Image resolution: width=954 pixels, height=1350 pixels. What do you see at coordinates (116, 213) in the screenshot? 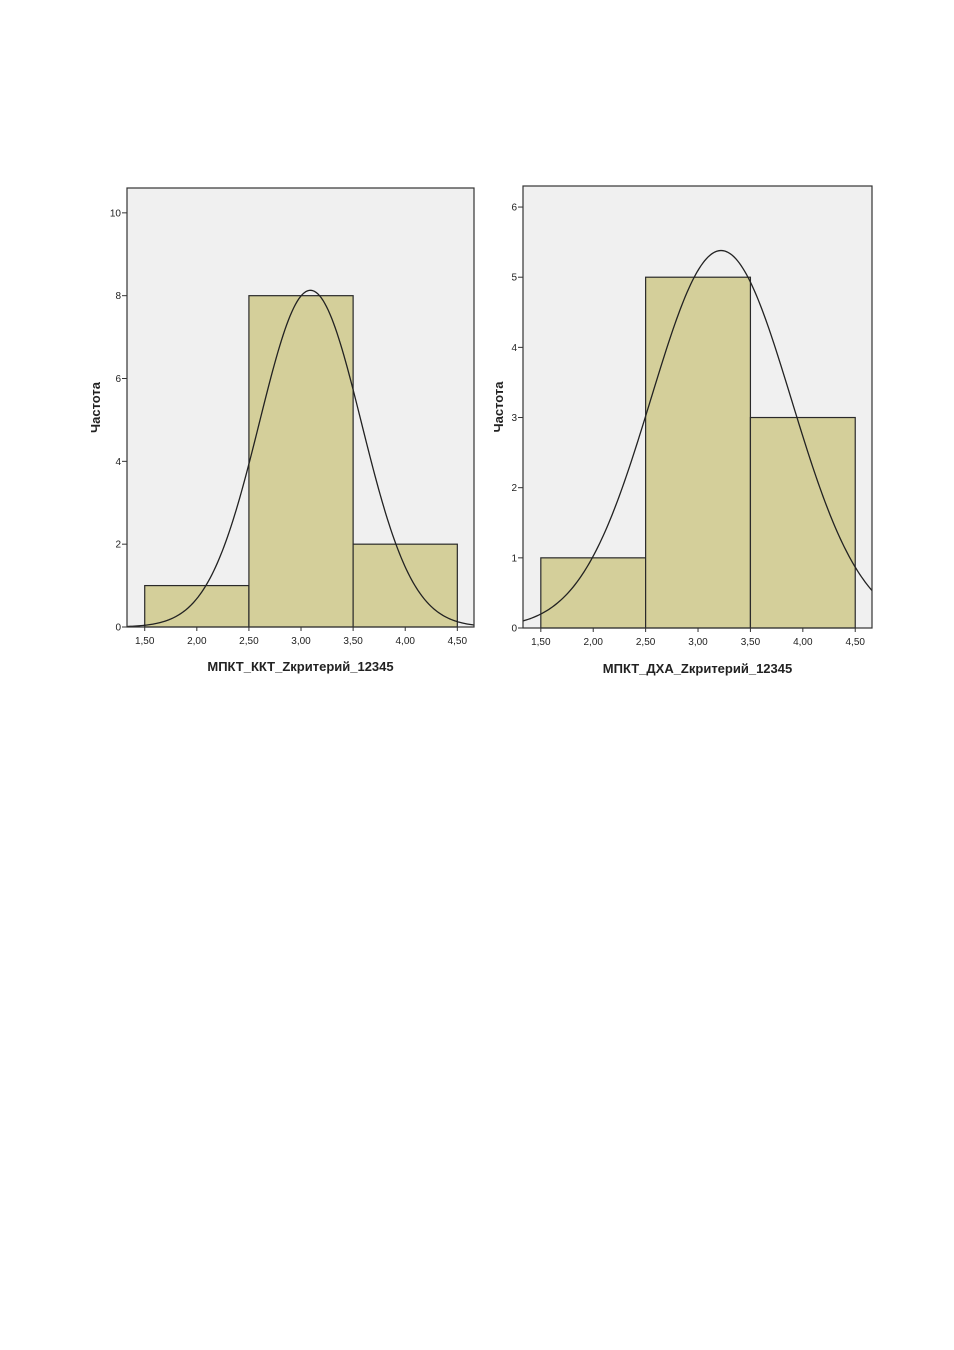
I see `y-tick-label: 10` at bounding box center [116, 213].